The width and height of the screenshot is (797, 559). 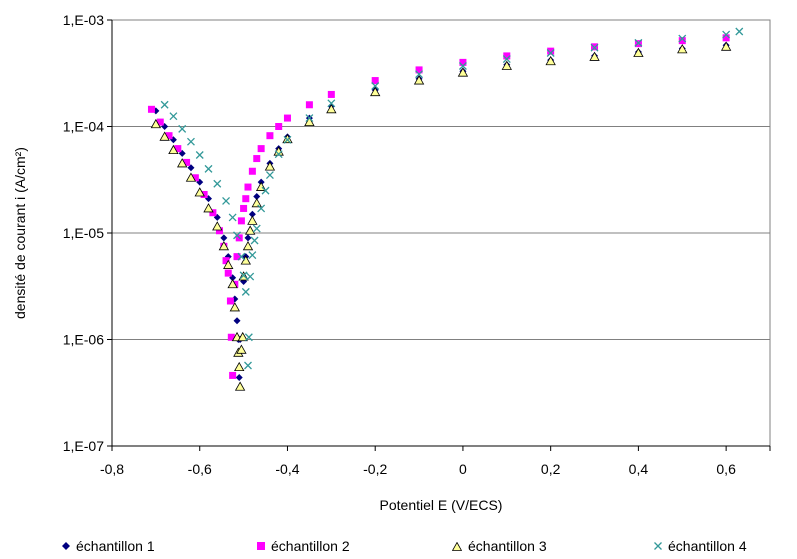 What do you see at coordinates (726, 469) in the screenshot?
I see `x-tick-label: 0,6` at bounding box center [726, 469].